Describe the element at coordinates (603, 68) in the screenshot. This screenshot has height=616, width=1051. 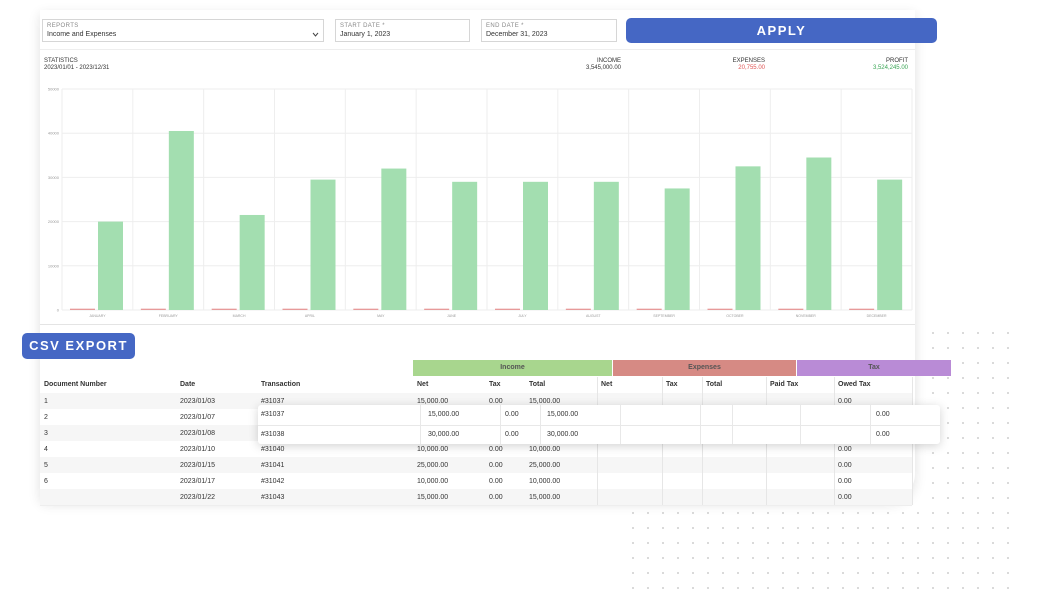
I see `stat-value: 3,545,000.00` at that location.